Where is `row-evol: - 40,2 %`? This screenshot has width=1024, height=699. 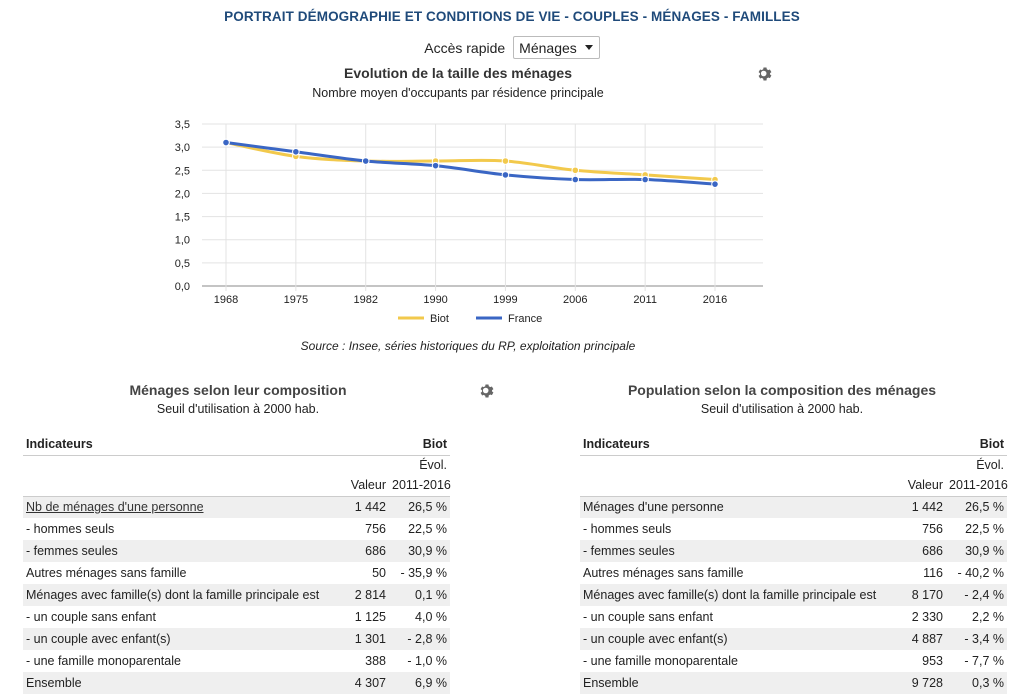
row-evol: - 40,2 % is located at coordinates (980, 573).